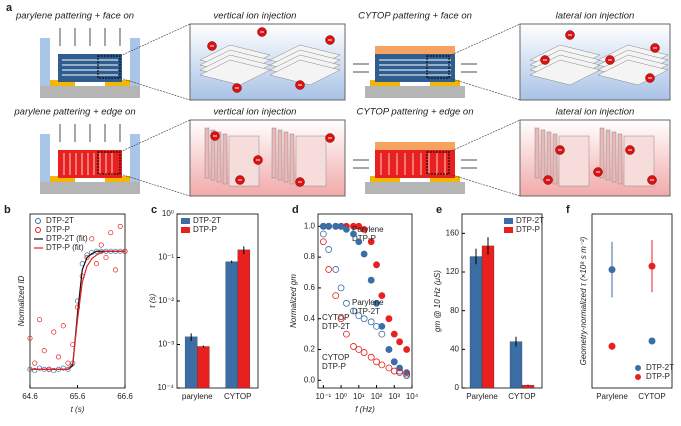  I want to click on panel-label: f, so click(568, 210).